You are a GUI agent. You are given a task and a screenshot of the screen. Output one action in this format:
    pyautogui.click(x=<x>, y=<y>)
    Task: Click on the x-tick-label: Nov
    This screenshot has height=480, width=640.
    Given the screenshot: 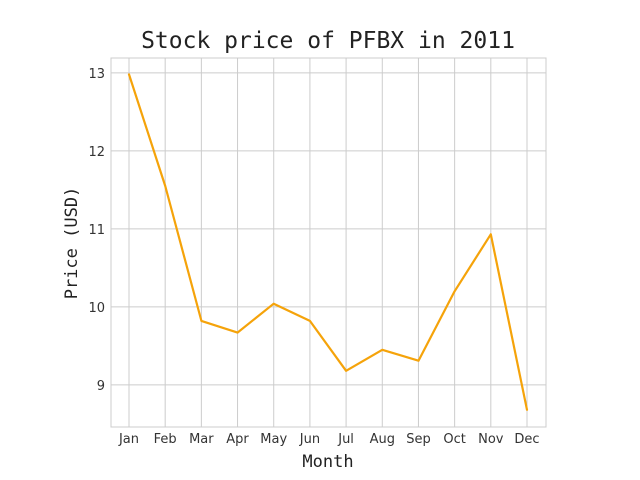 What is the action you would take?
    pyautogui.click(x=491, y=439)
    